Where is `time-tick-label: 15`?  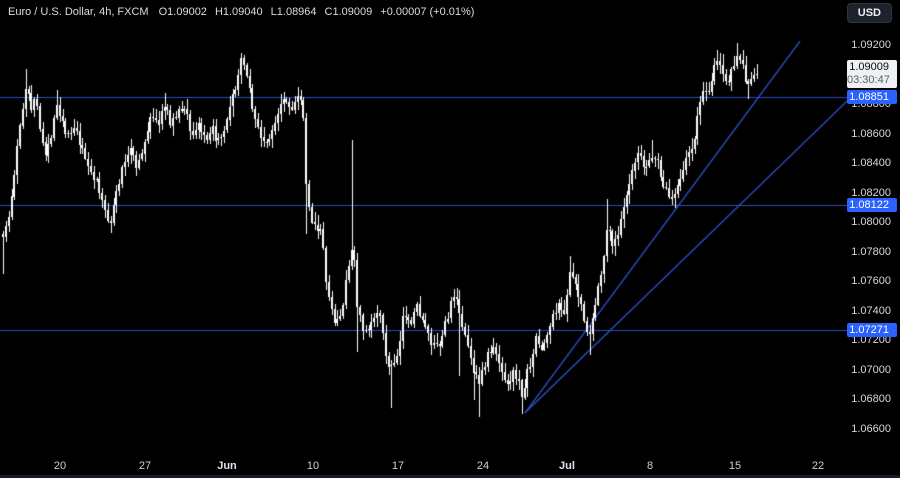 time-tick-label: 15 is located at coordinates (735, 466).